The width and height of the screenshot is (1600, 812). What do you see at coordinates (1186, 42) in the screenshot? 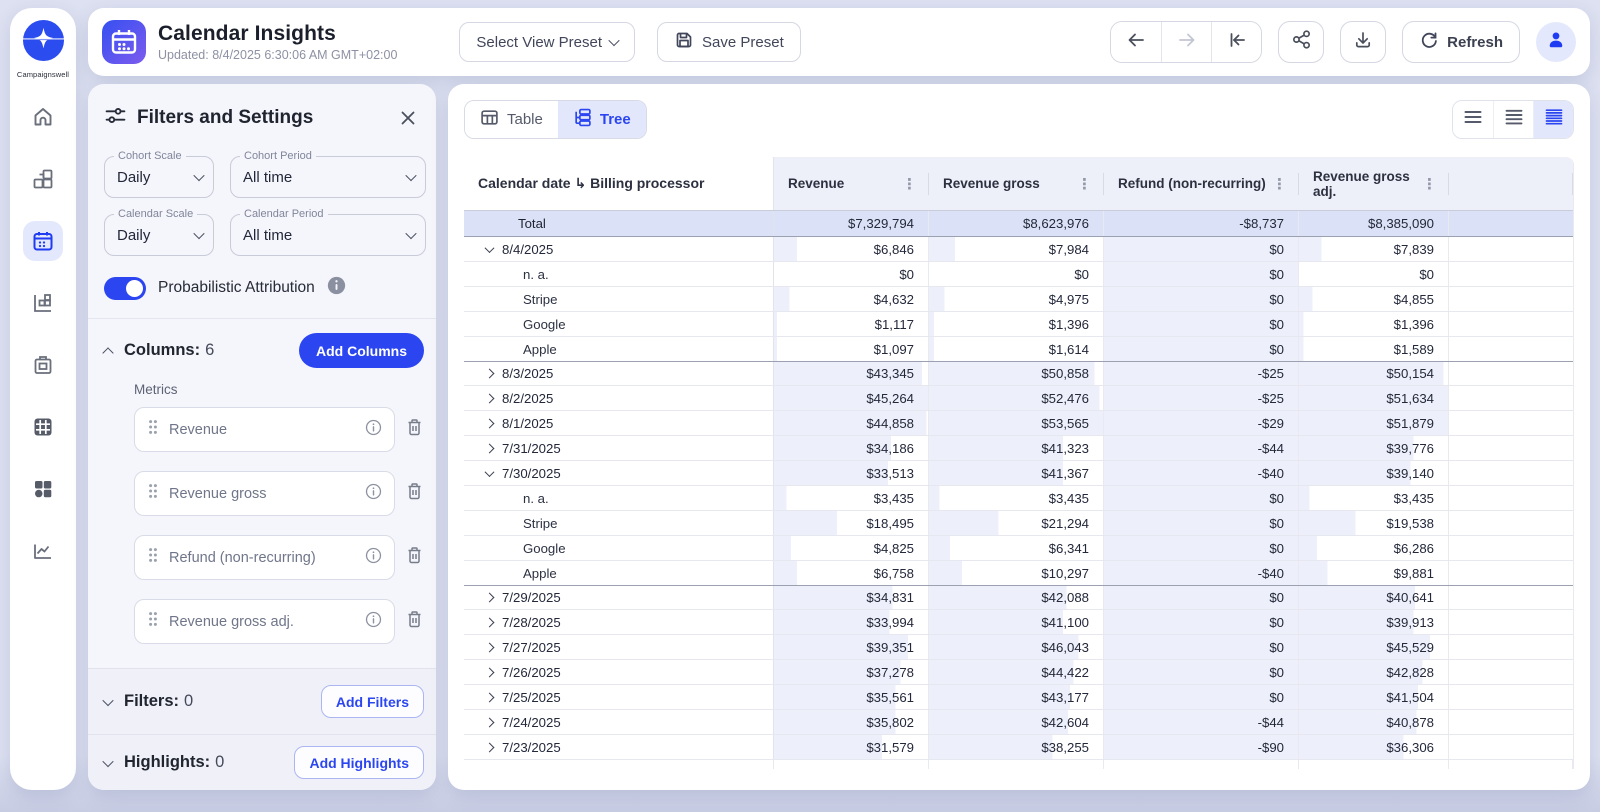
I see `forward-button` at bounding box center [1186, 42].